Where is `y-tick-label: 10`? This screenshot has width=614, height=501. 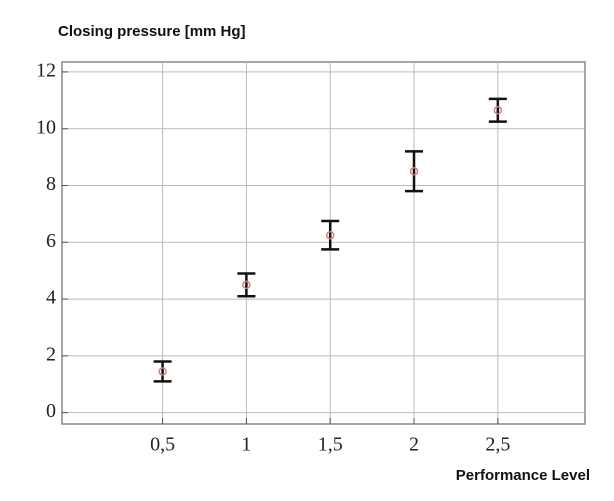
y-tick-label: 10 is located at coordinates (46, 127).